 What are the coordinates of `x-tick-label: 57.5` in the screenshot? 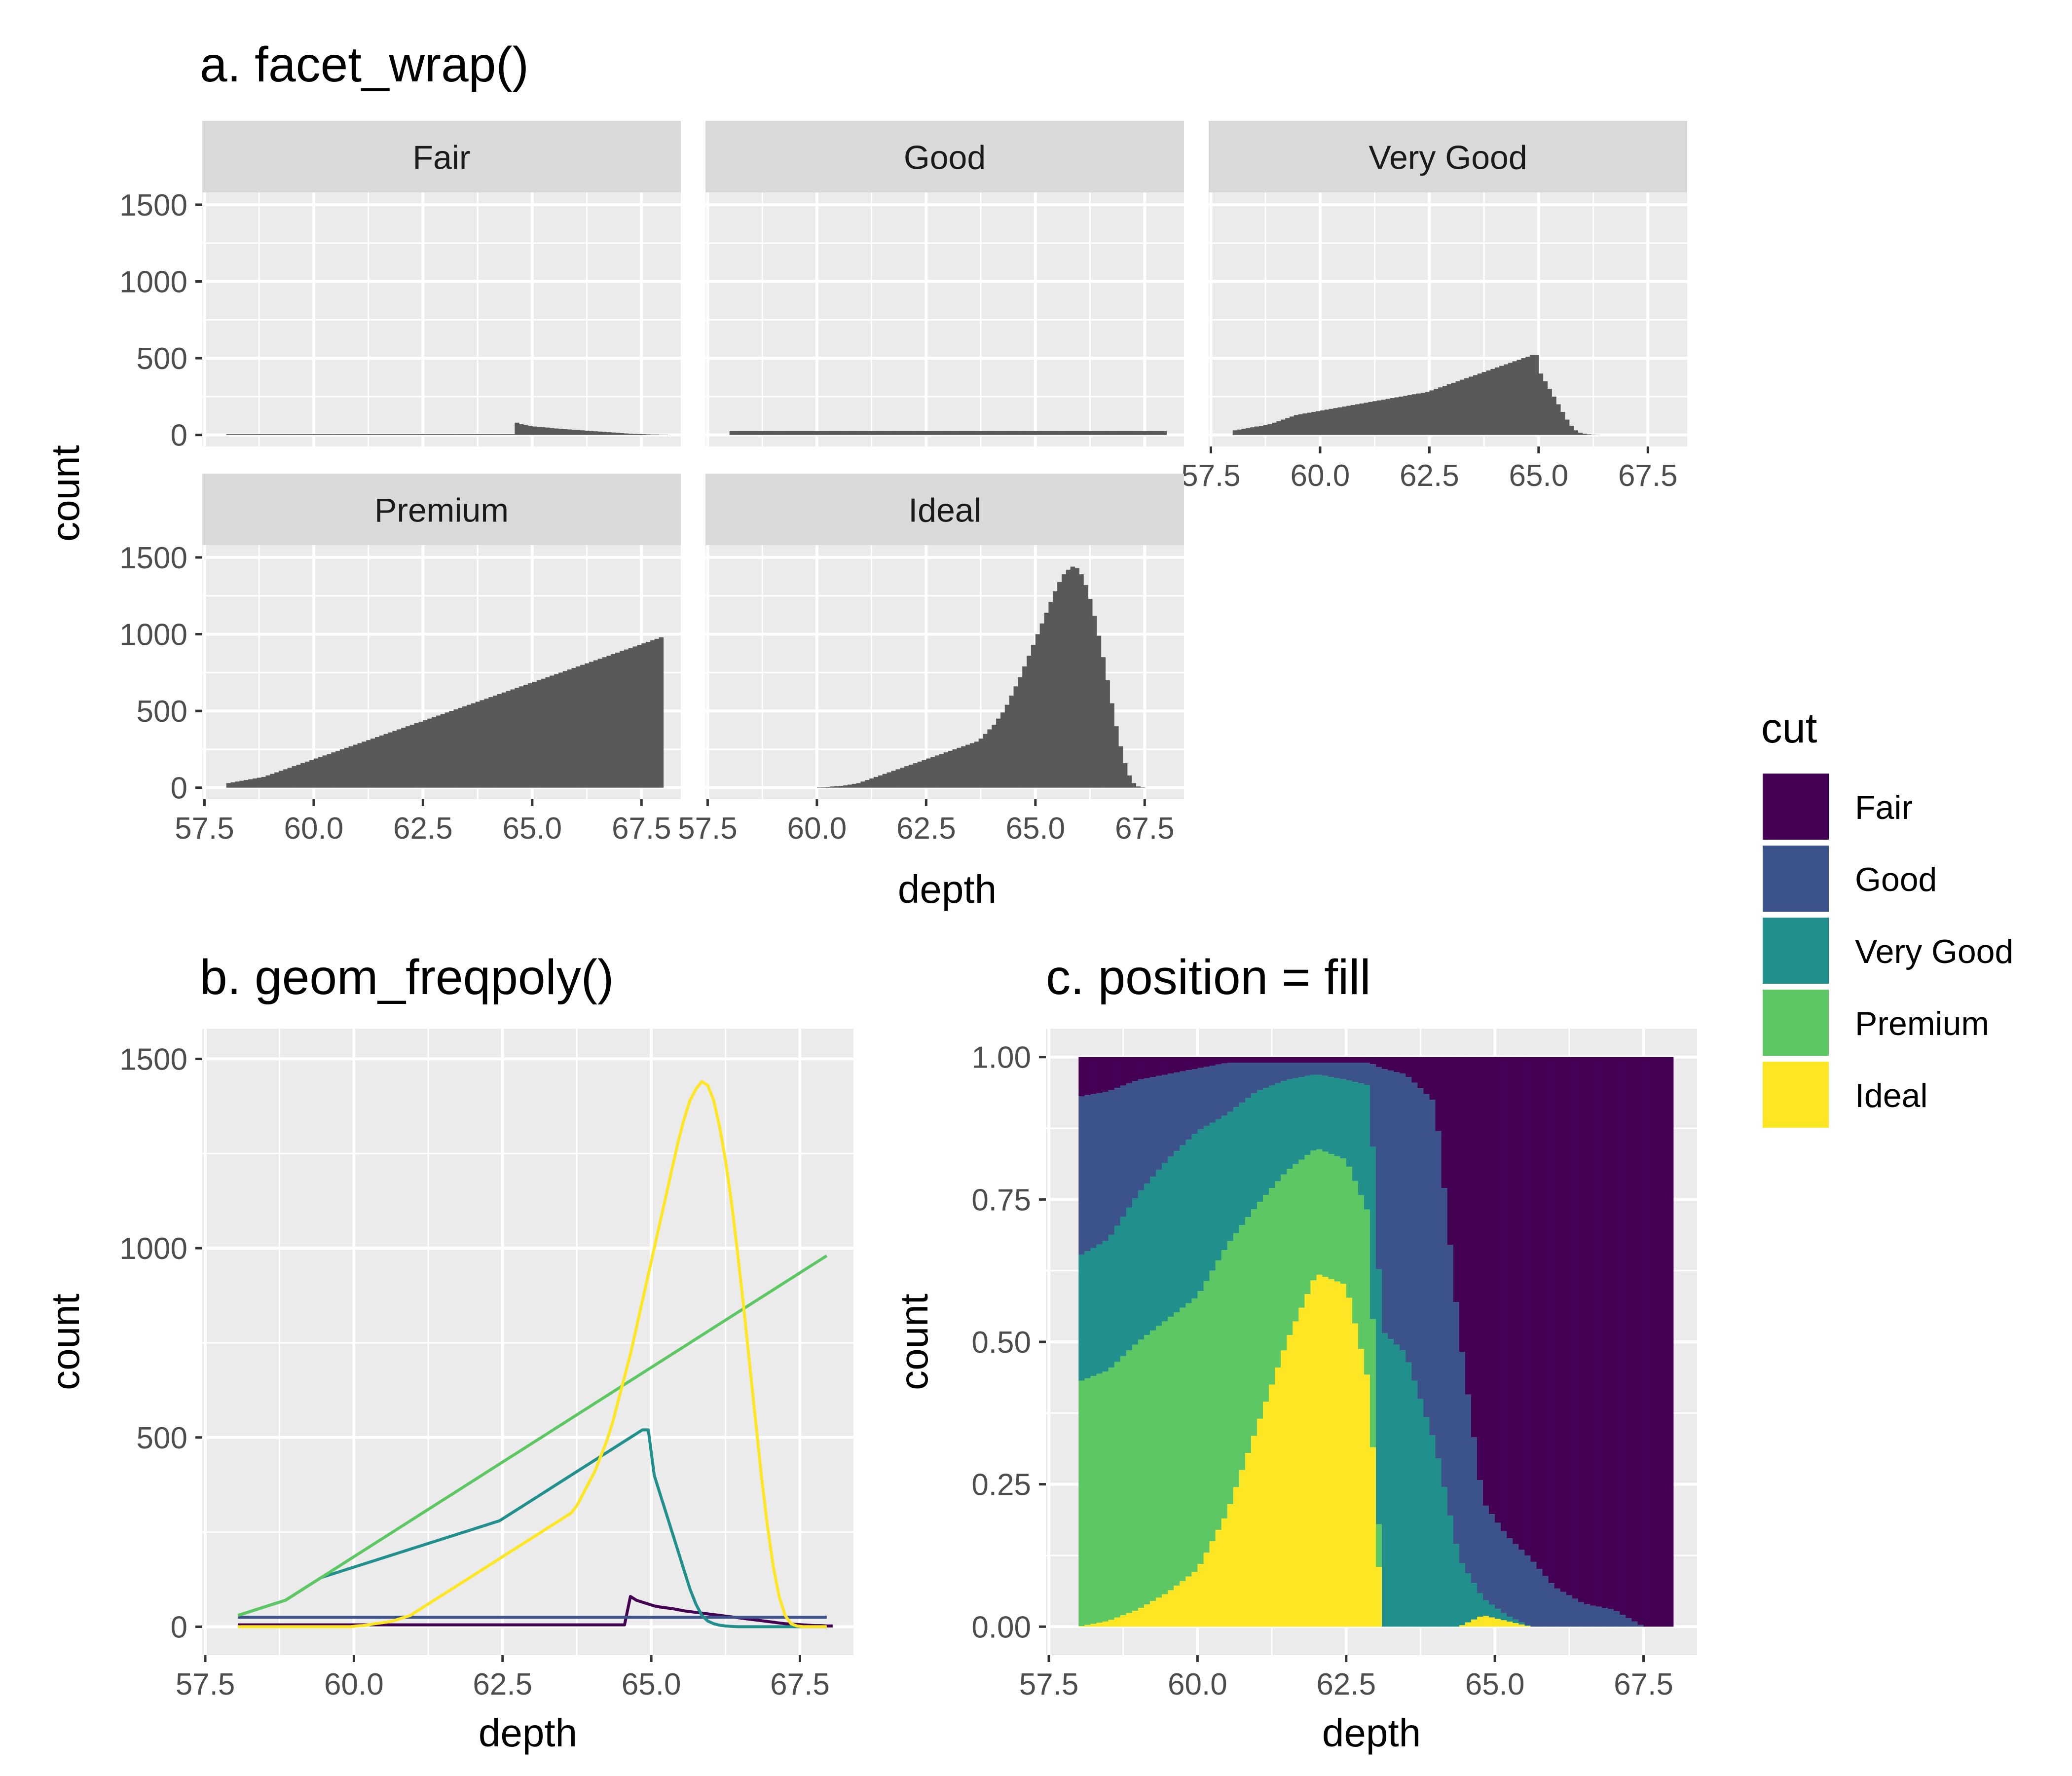 It's located at (708, 829).